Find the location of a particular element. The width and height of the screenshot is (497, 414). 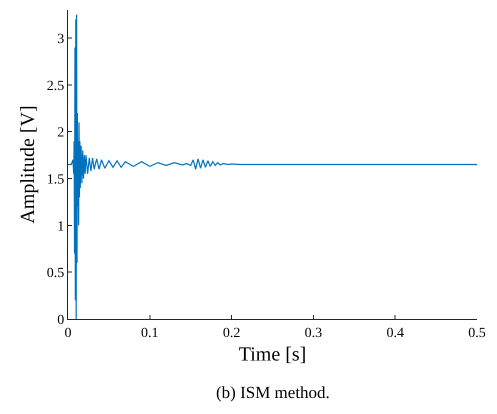

y-axis-title: Amplitude [V] is located at coordinates (28, 164).